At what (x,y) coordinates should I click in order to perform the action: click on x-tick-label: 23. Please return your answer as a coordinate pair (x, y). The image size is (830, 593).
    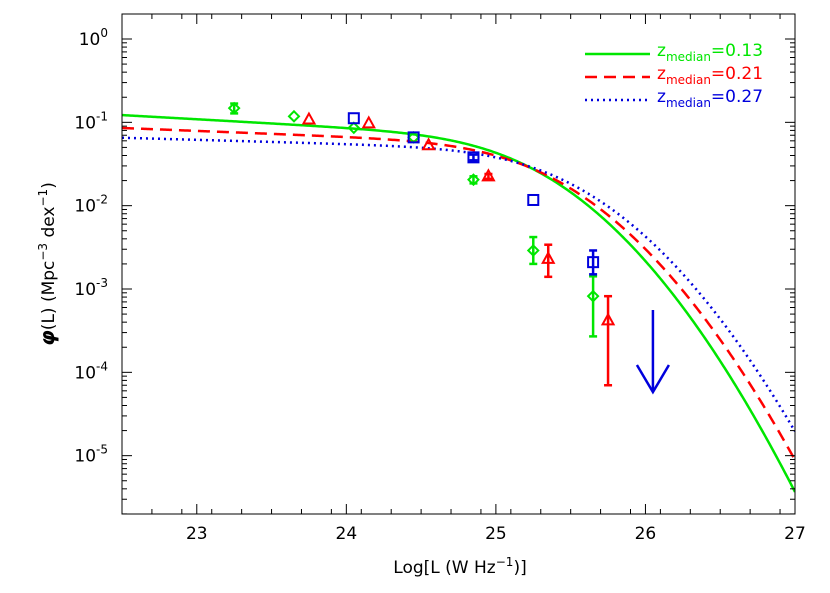
    Looking at the image, I should click on (197, 534).